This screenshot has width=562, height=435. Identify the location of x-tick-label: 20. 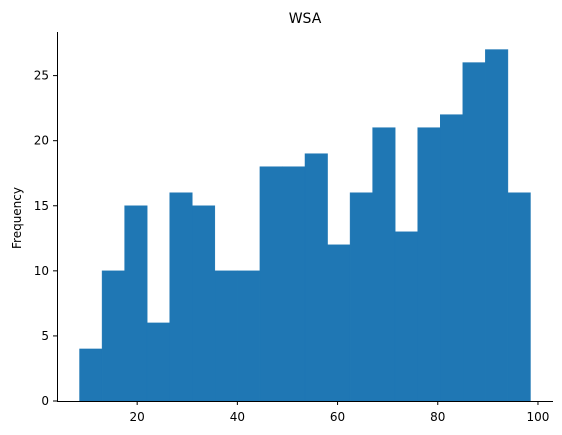
(137, 417).